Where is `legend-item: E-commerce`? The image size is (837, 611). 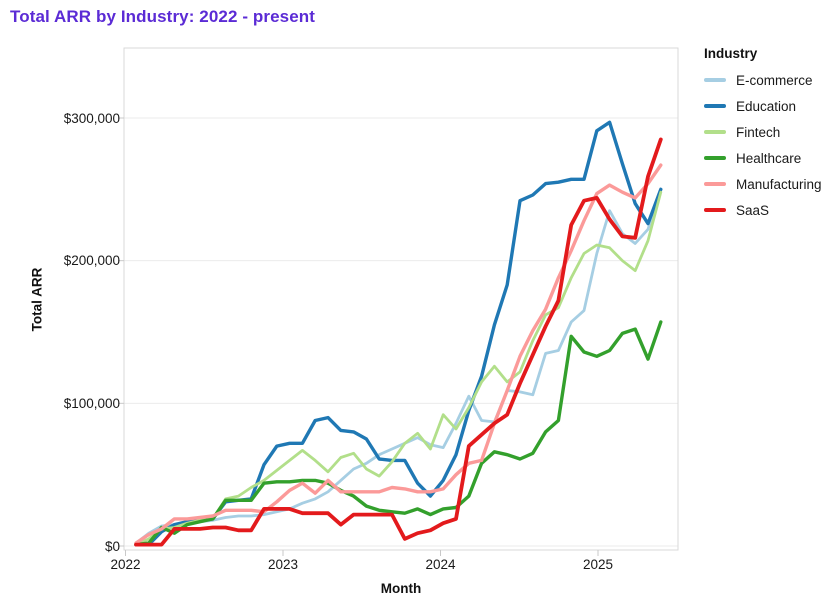 legend-item: E-commerce is located at coordinates (763, 80).